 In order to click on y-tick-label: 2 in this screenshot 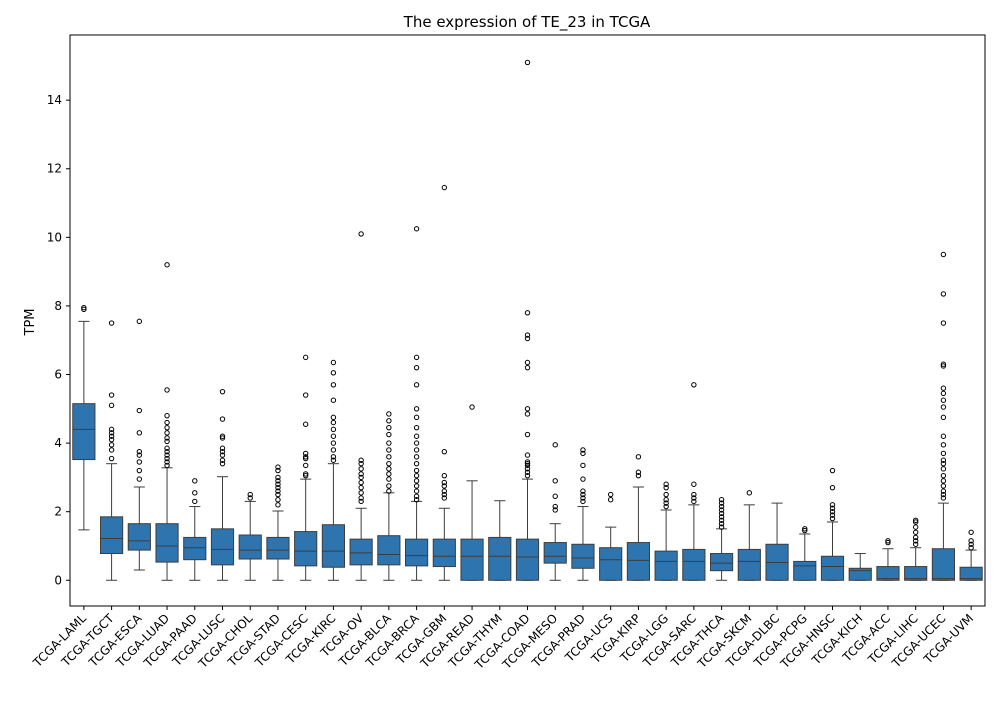, I will do `click(58, 512)`.